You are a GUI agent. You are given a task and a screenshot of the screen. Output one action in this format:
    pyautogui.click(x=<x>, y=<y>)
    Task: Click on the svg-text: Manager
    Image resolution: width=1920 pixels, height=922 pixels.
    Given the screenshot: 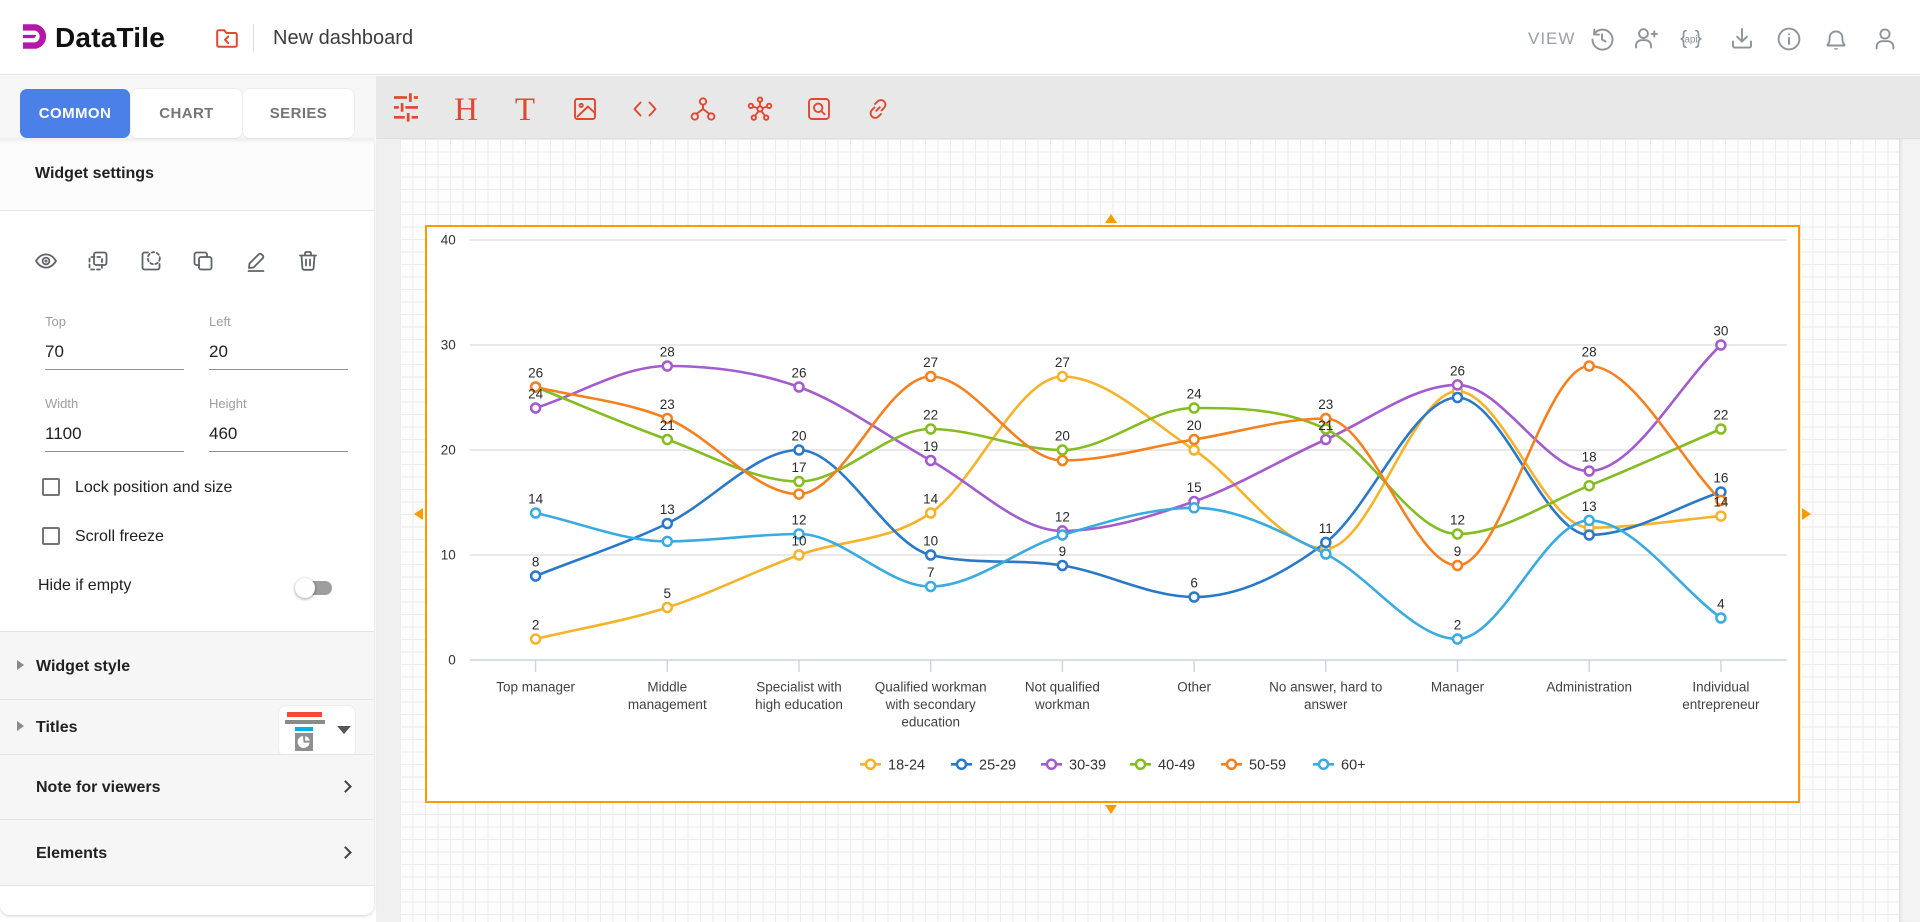 What is the action you would take?
    pyautogui.click(x=1458, y=687)
    